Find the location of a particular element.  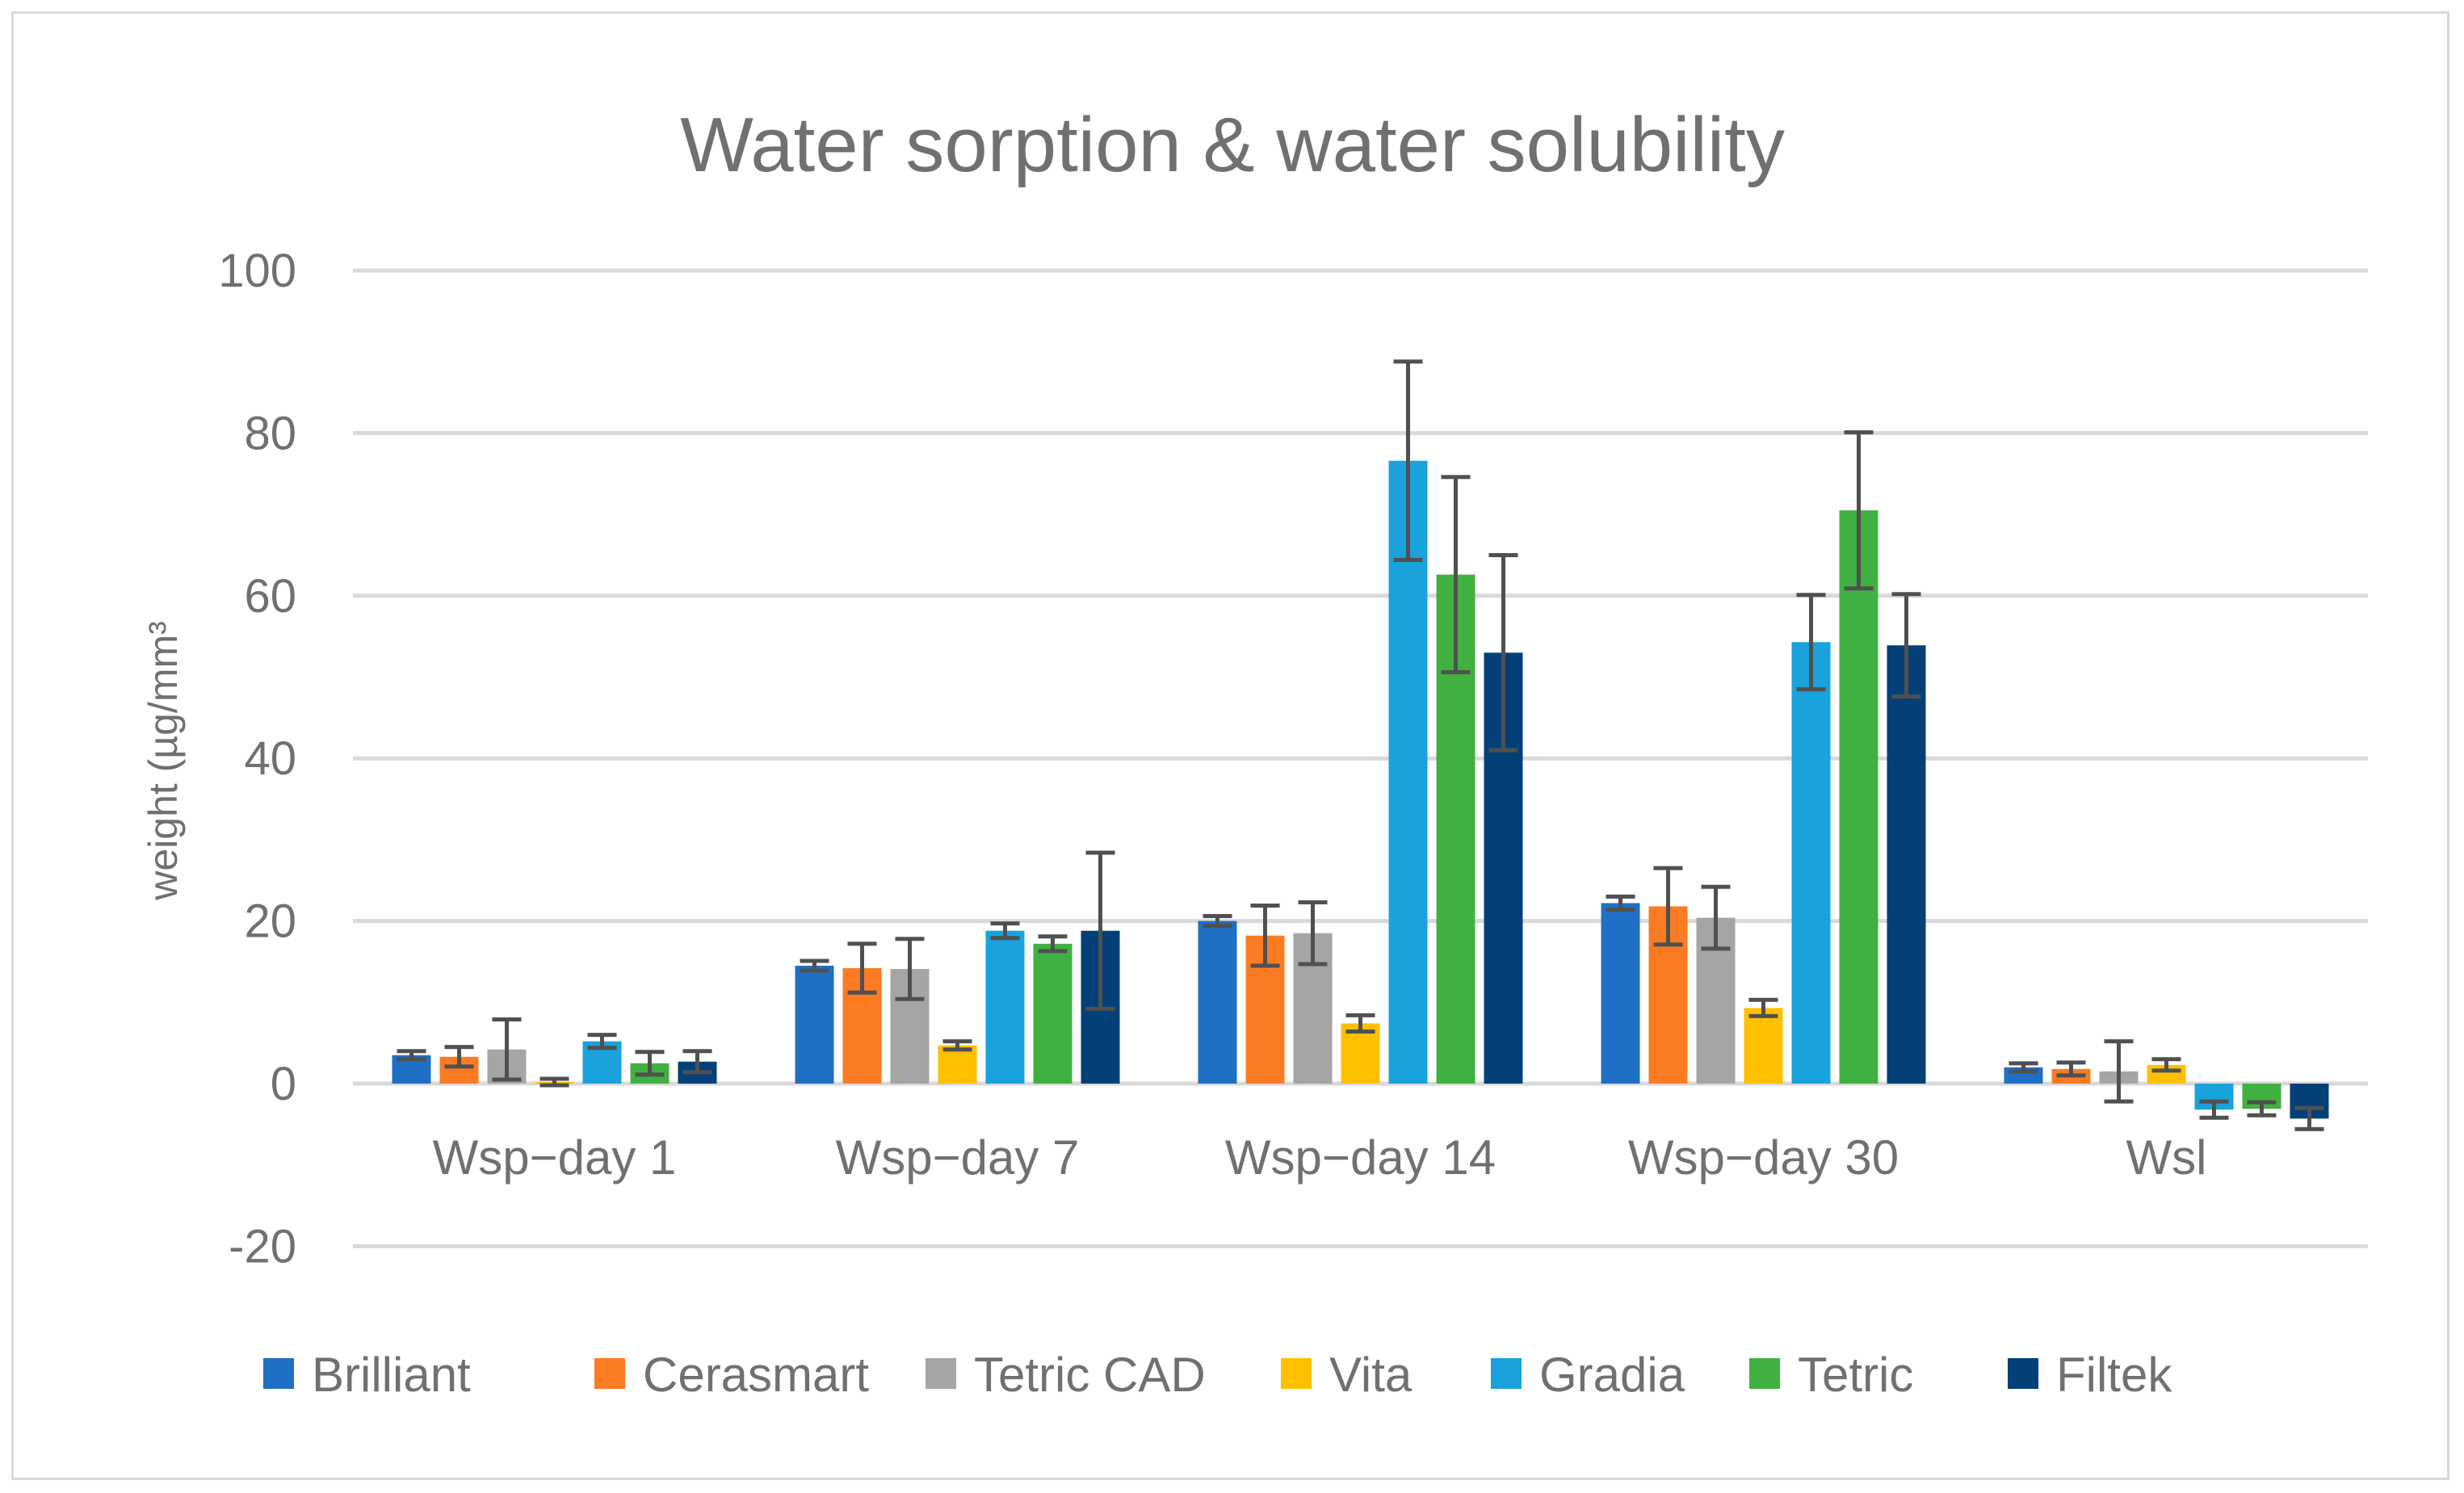

legend-item: Brilliant is located at coordinates (367, 1375).